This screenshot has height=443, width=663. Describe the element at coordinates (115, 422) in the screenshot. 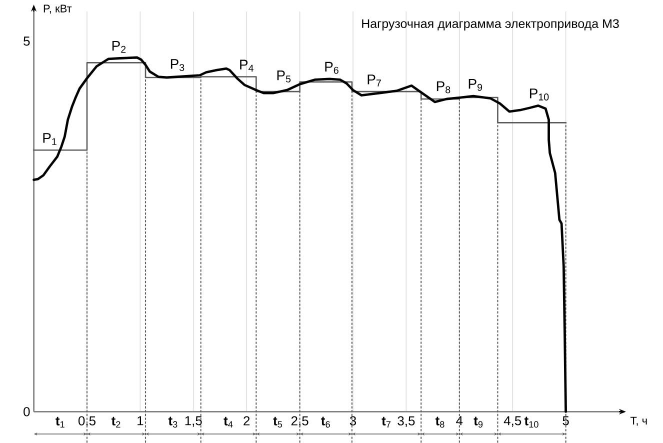

I see `text: t$_{2}$` at that location.